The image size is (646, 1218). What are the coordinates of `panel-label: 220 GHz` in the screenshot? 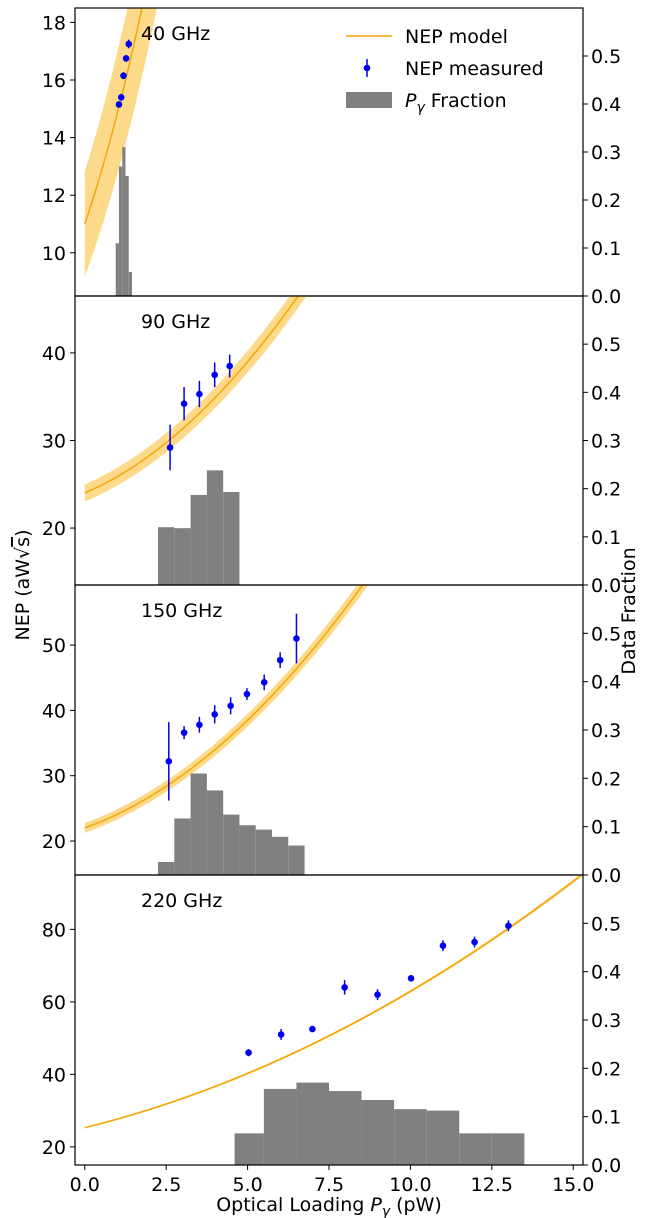 It's located at (181, 901).